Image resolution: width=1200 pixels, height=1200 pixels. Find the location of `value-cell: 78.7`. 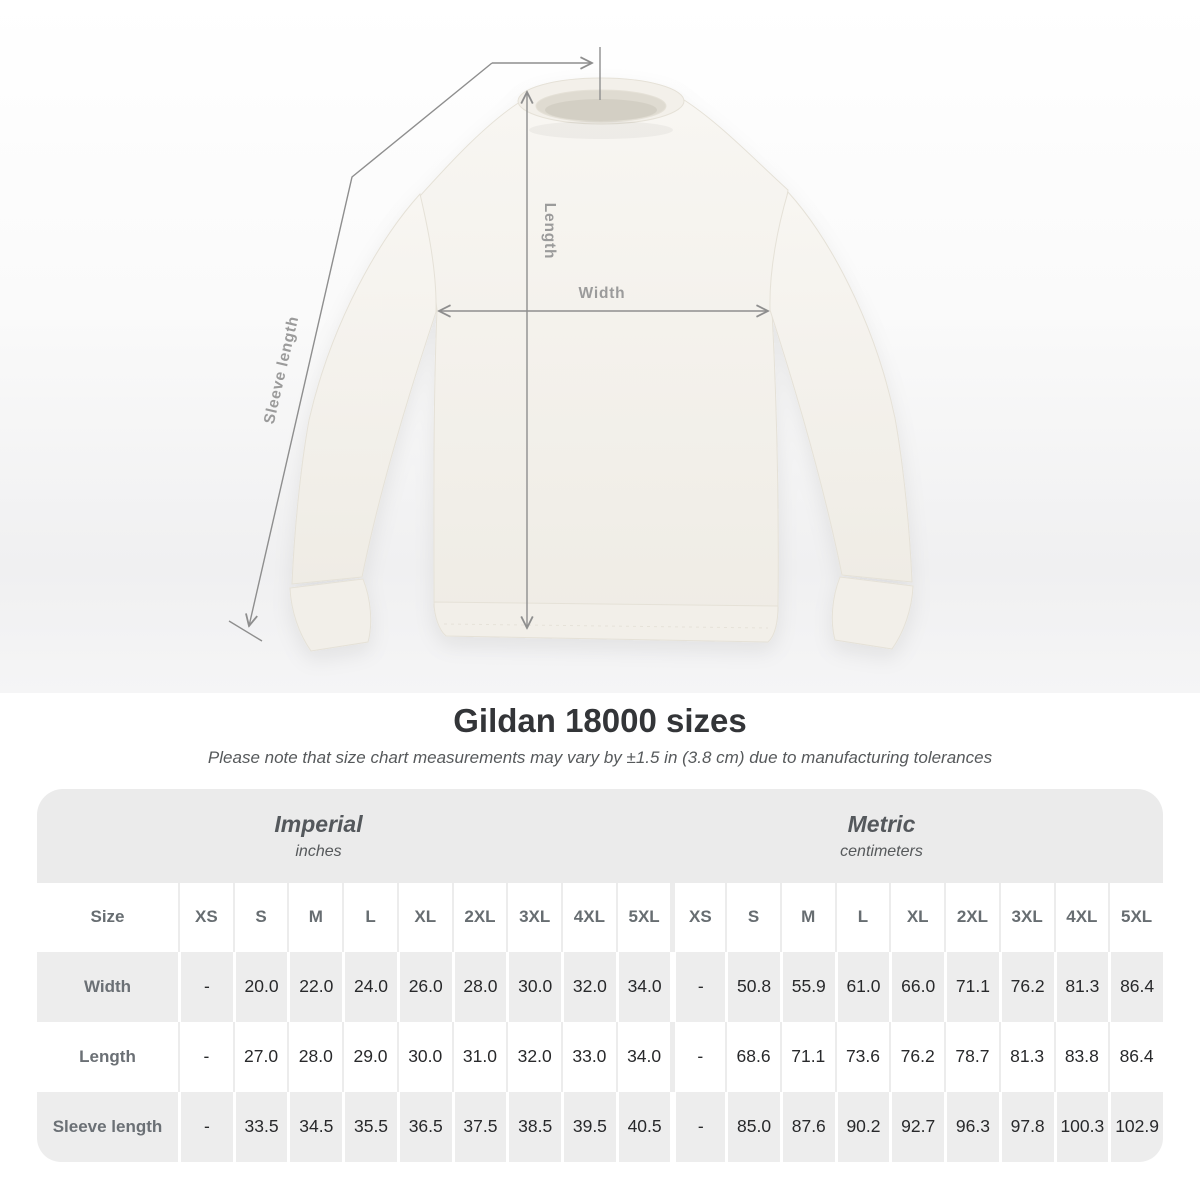

value-cell: 78.7 is located at coordinates (971, 1056).